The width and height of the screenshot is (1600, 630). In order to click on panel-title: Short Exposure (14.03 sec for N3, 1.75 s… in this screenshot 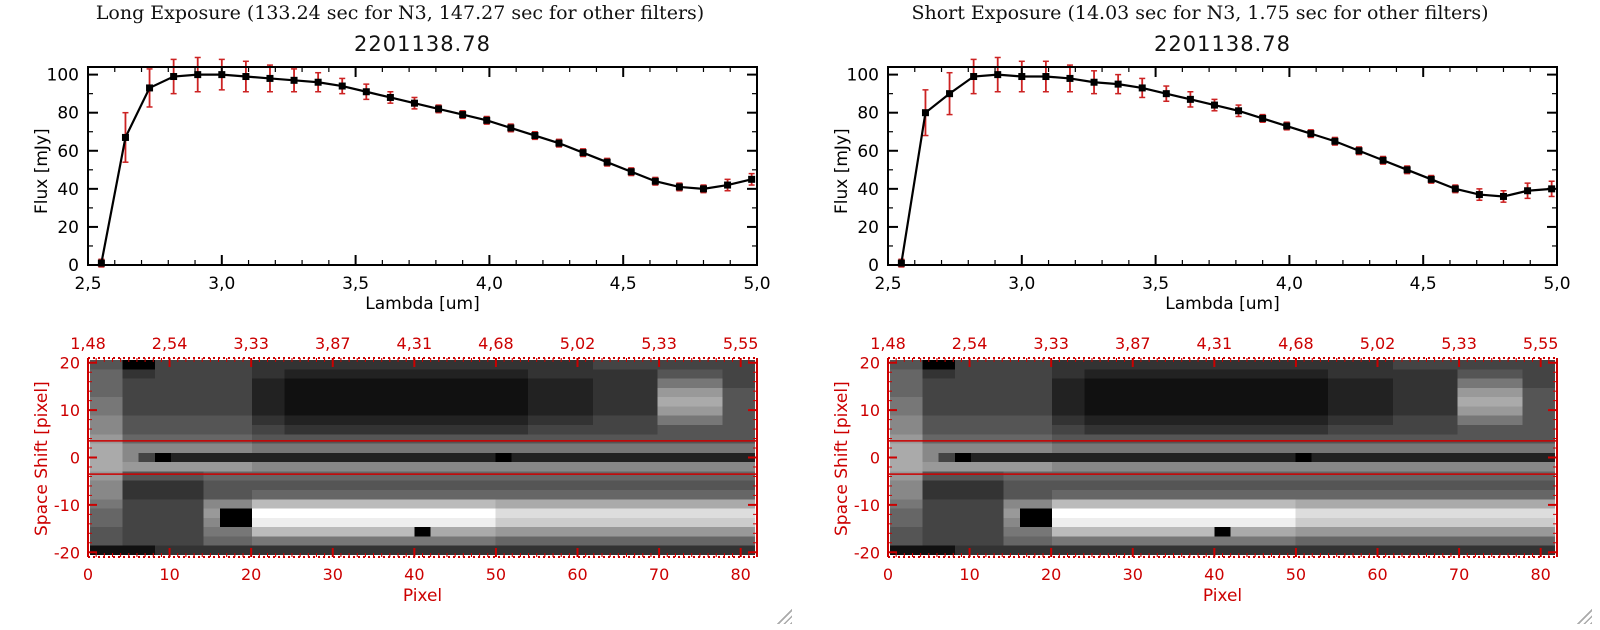, I will do `click(1200, 13)`.